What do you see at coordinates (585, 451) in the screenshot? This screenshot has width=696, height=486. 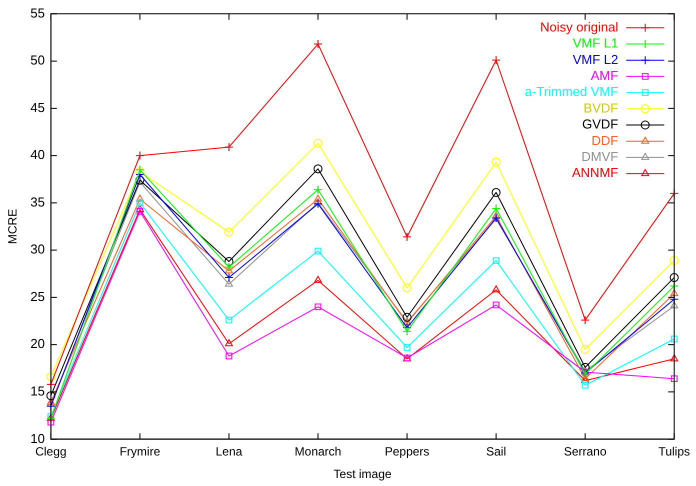 I see `x-tick-label: Serrano` at bounding box center [585, 451].